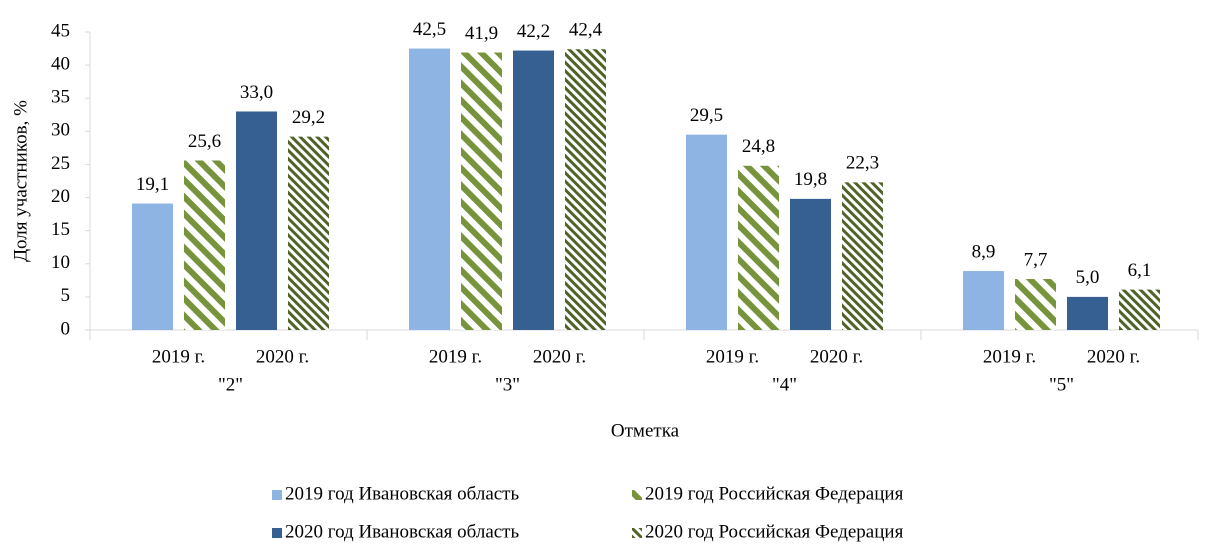 Image resolution: width=1218 pixels, height=547 pixels. Describe the element at coordinates (230, 384) in the screenshot. I see `x-tick-label: "2"` at that location.